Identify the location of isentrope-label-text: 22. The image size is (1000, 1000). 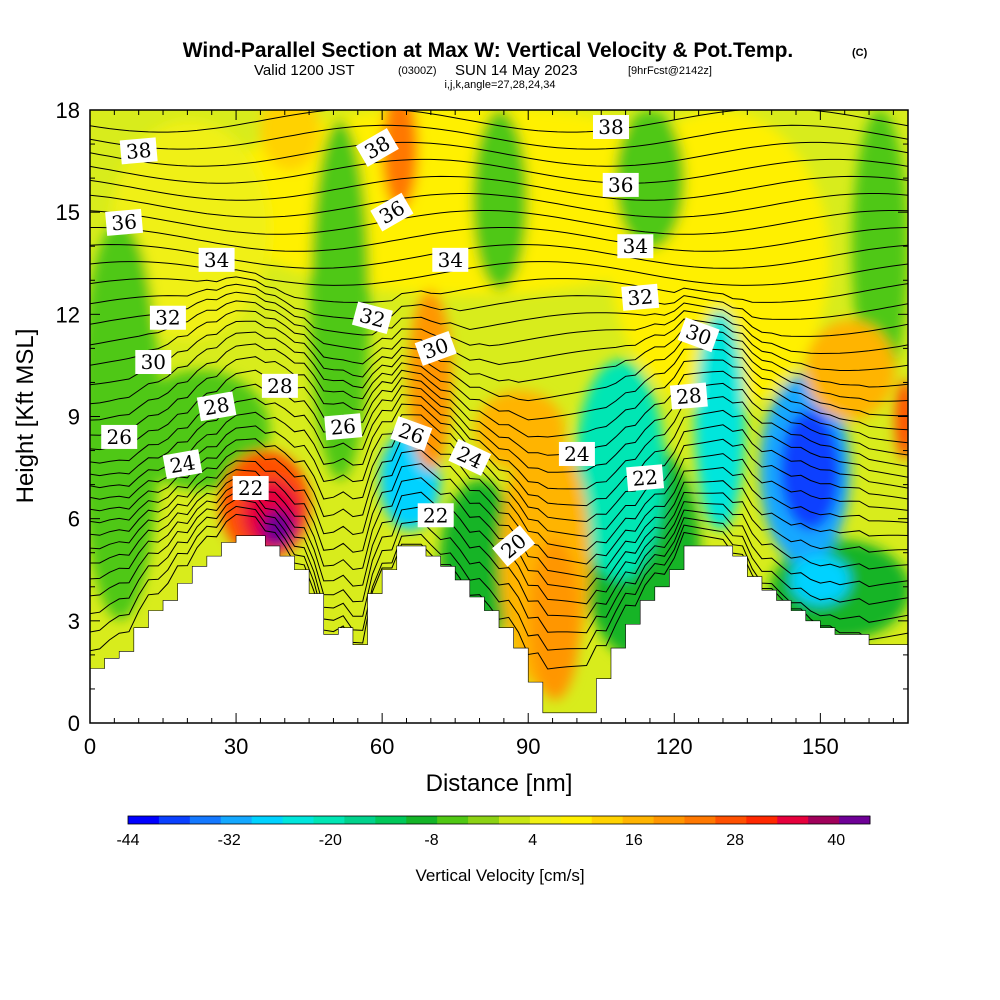
(644, 478).